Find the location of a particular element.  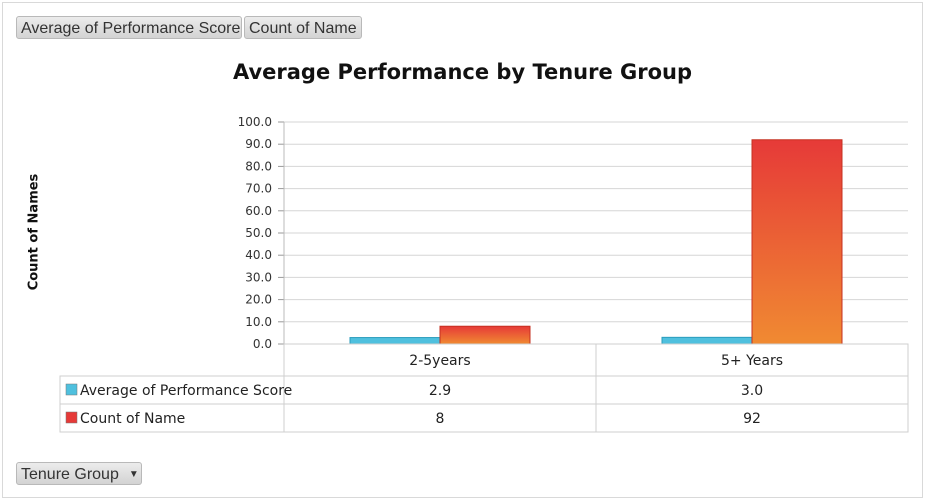

axis-field-button-tenure-group: Tenure Group ▼ is located at coordinates (79, 473).